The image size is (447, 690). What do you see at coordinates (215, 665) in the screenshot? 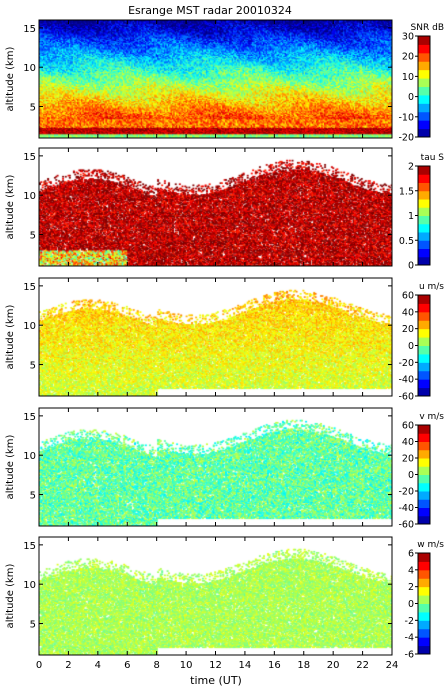
I see `x-tick-label: 12` at bounding box center [215, 665].